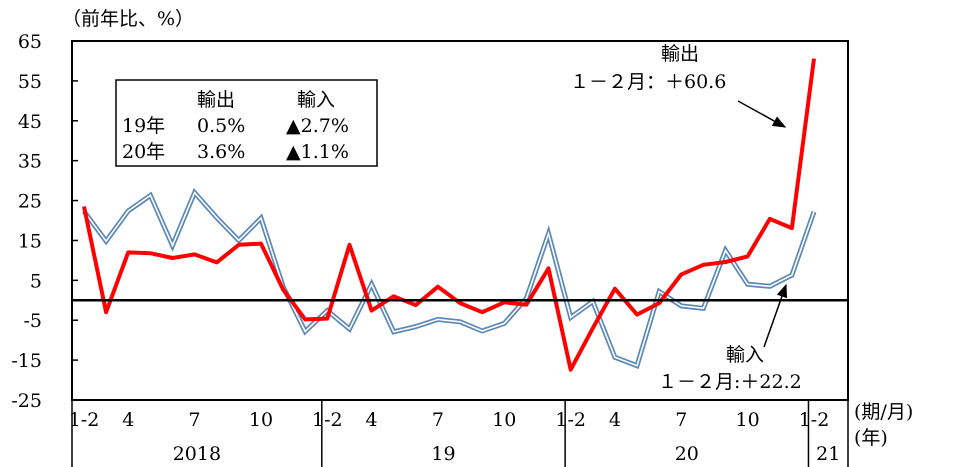 The width and height of the screenshot is (953, 467). Describe the element at coordinates (687, 454) in the screenshot. I see `year-label: 20` at that location.